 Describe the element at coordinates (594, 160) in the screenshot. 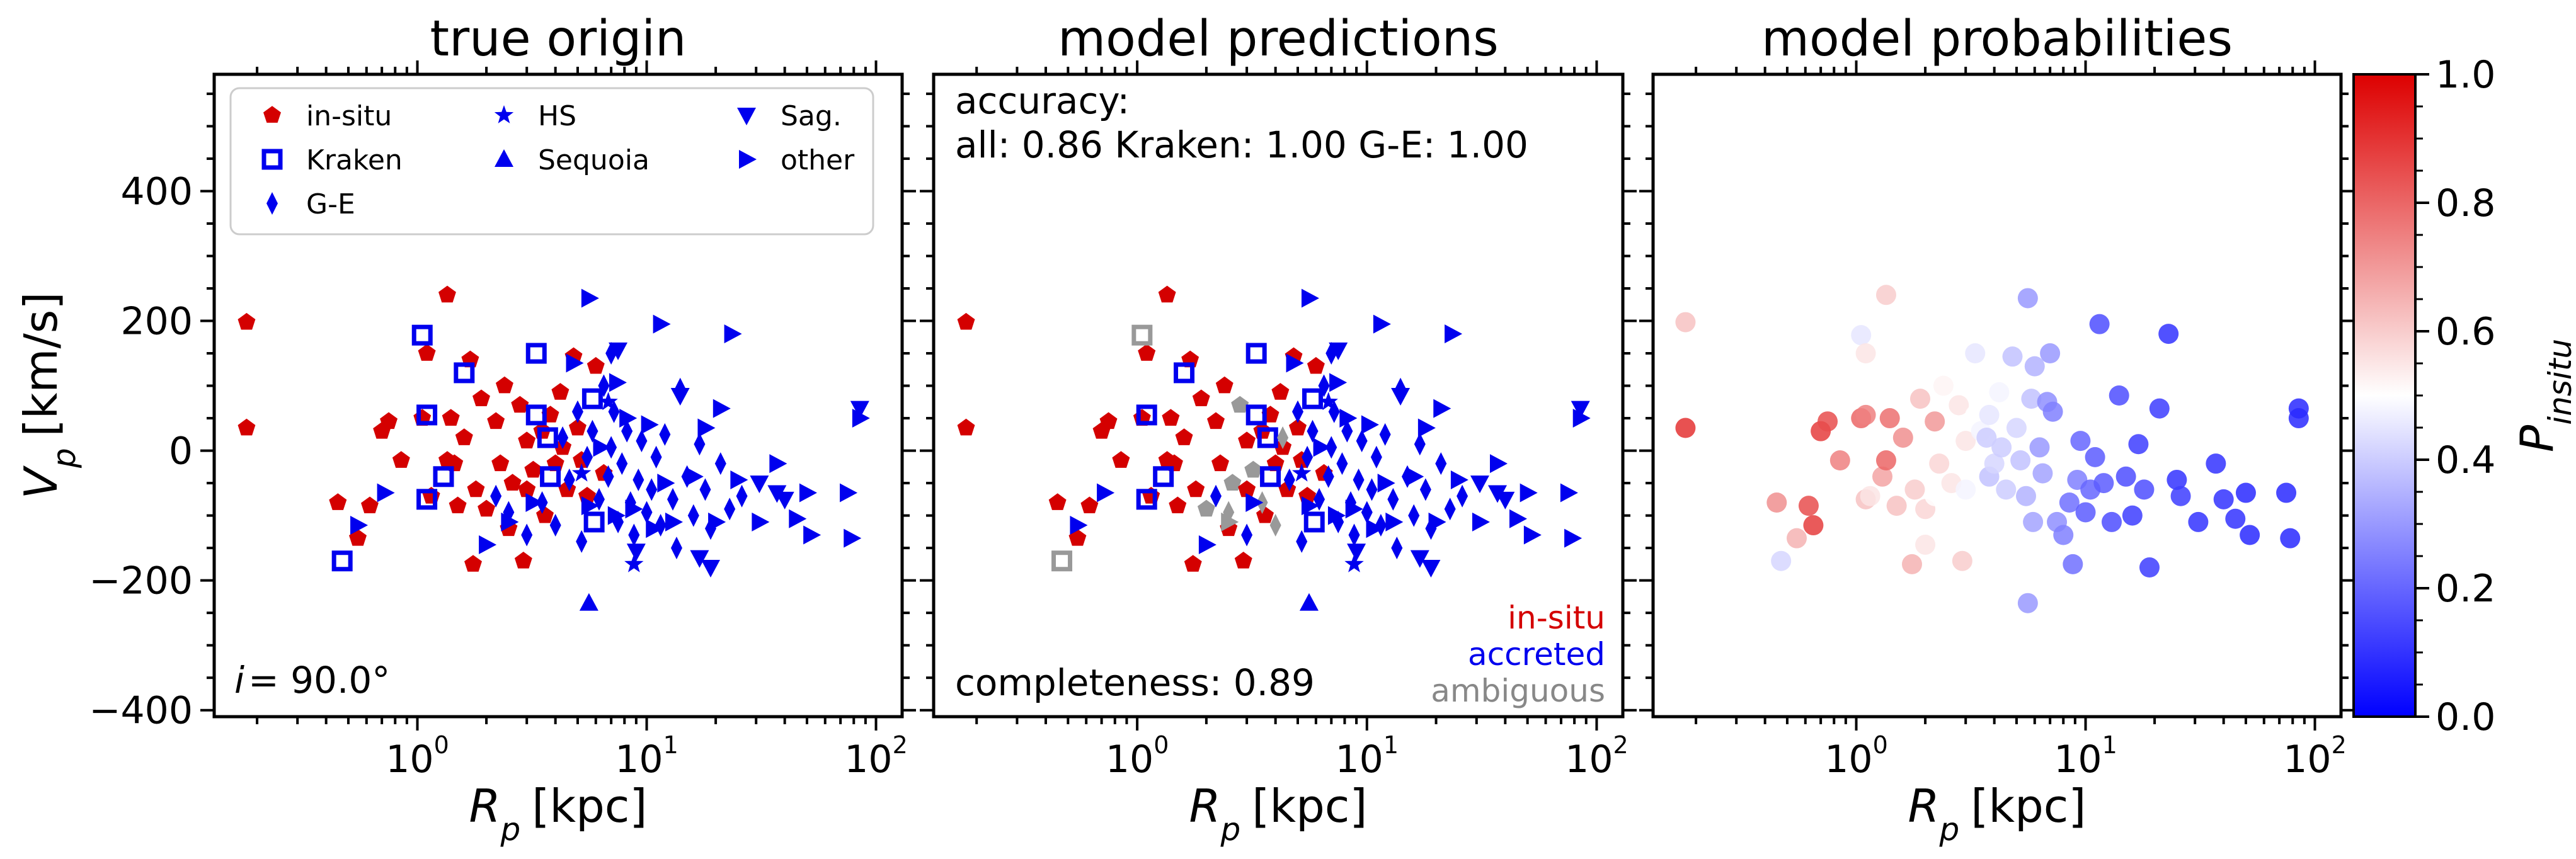

I see `legend-label: Sequoia` at that location.